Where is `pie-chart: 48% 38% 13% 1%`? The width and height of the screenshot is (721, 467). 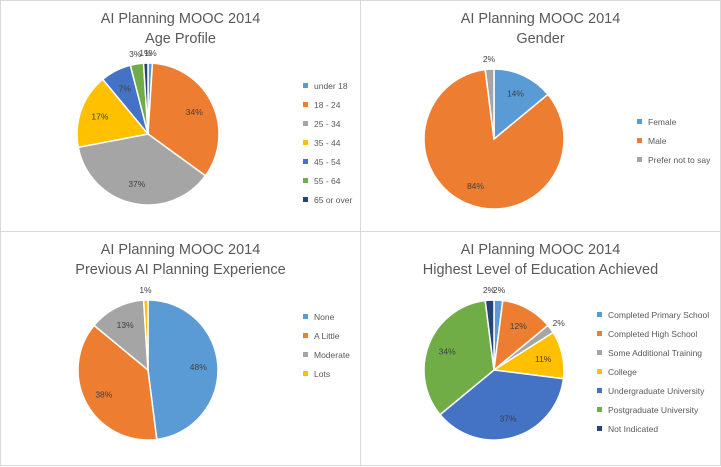
pie-chart: 48% 38% 13% 1% is located at coordinates (148, 363).